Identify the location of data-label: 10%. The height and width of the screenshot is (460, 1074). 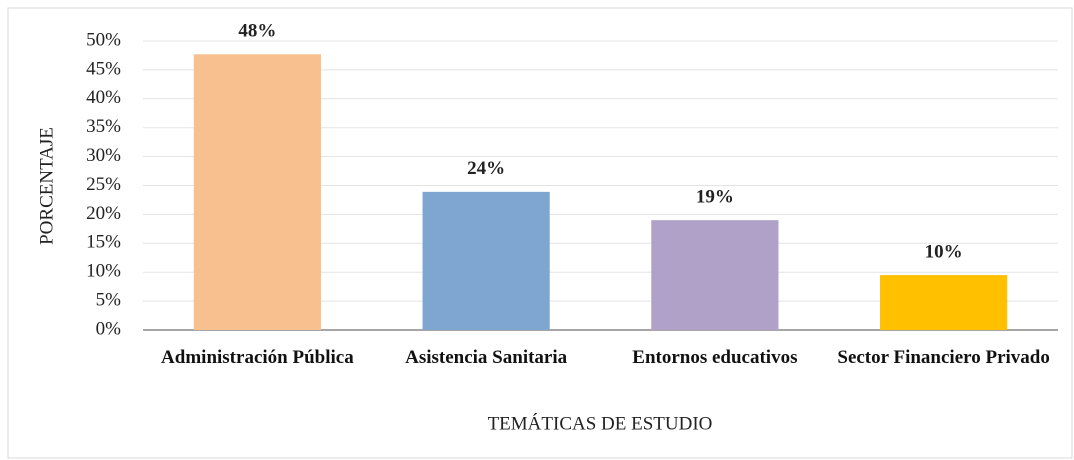
(944, 251).